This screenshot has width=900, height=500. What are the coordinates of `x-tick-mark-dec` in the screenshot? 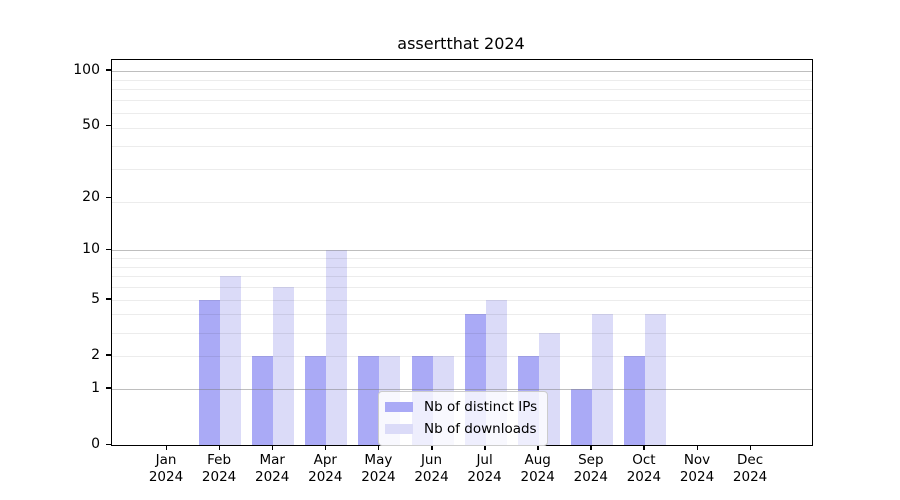 It's located at (750, 447).